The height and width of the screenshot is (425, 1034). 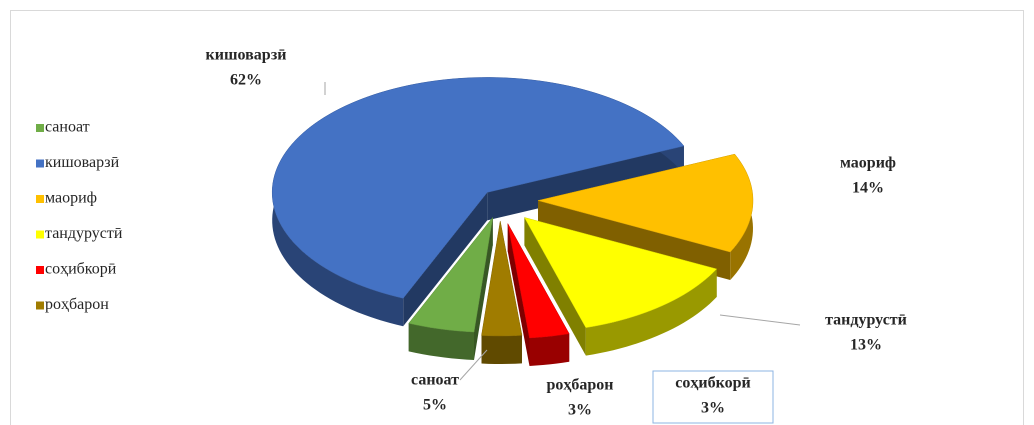 I want to click on data-label-name: маориф, so click(x=868, y=163).